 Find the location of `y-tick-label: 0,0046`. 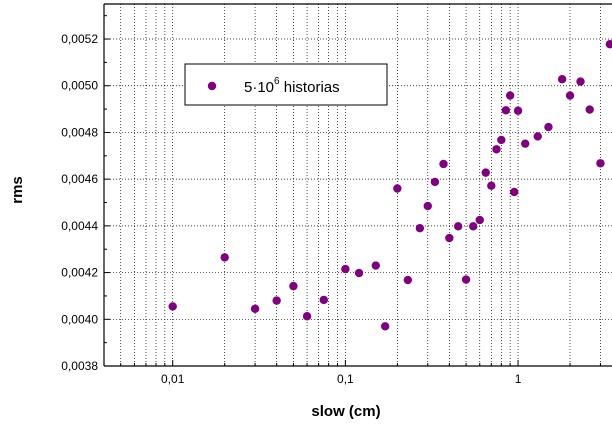

y-tick-label: 0,0046 is located at coordinates (79, 179).